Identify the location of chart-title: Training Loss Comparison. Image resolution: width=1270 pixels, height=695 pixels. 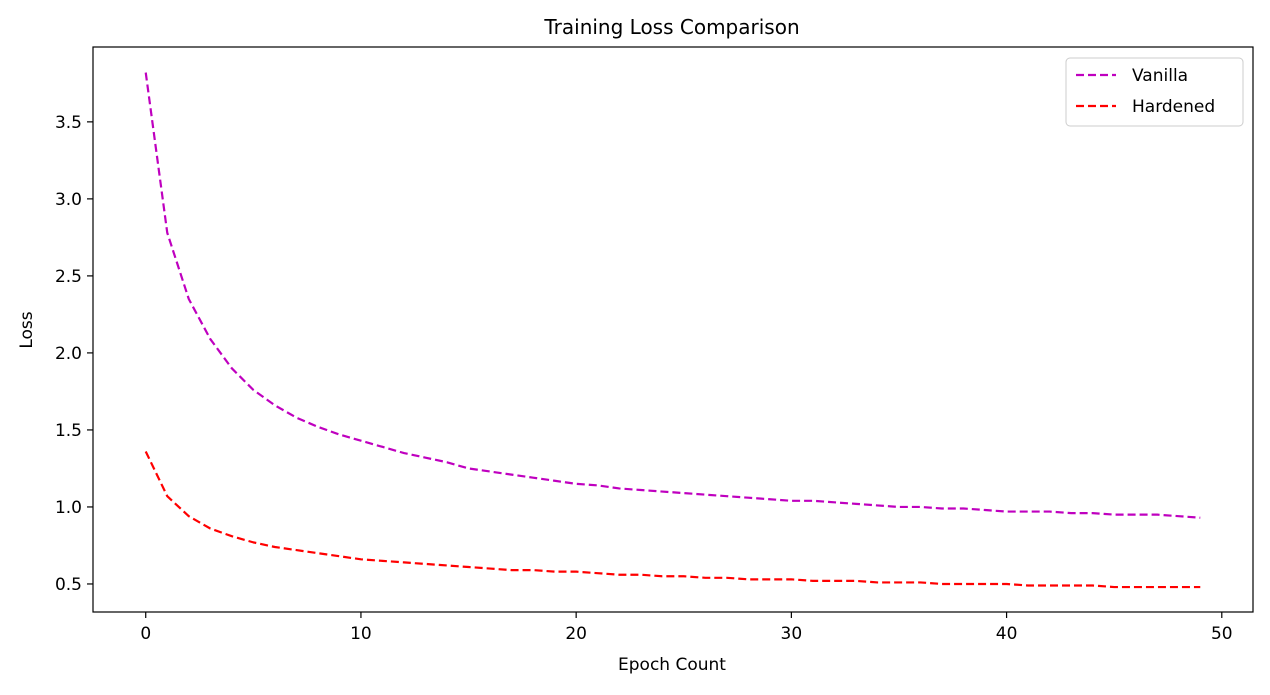
(671, 27).